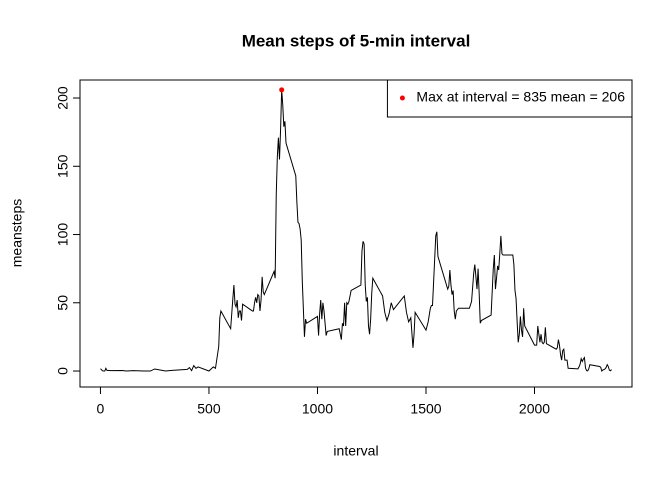  I want to click on x-tick-label: 0, so click(101, 409).